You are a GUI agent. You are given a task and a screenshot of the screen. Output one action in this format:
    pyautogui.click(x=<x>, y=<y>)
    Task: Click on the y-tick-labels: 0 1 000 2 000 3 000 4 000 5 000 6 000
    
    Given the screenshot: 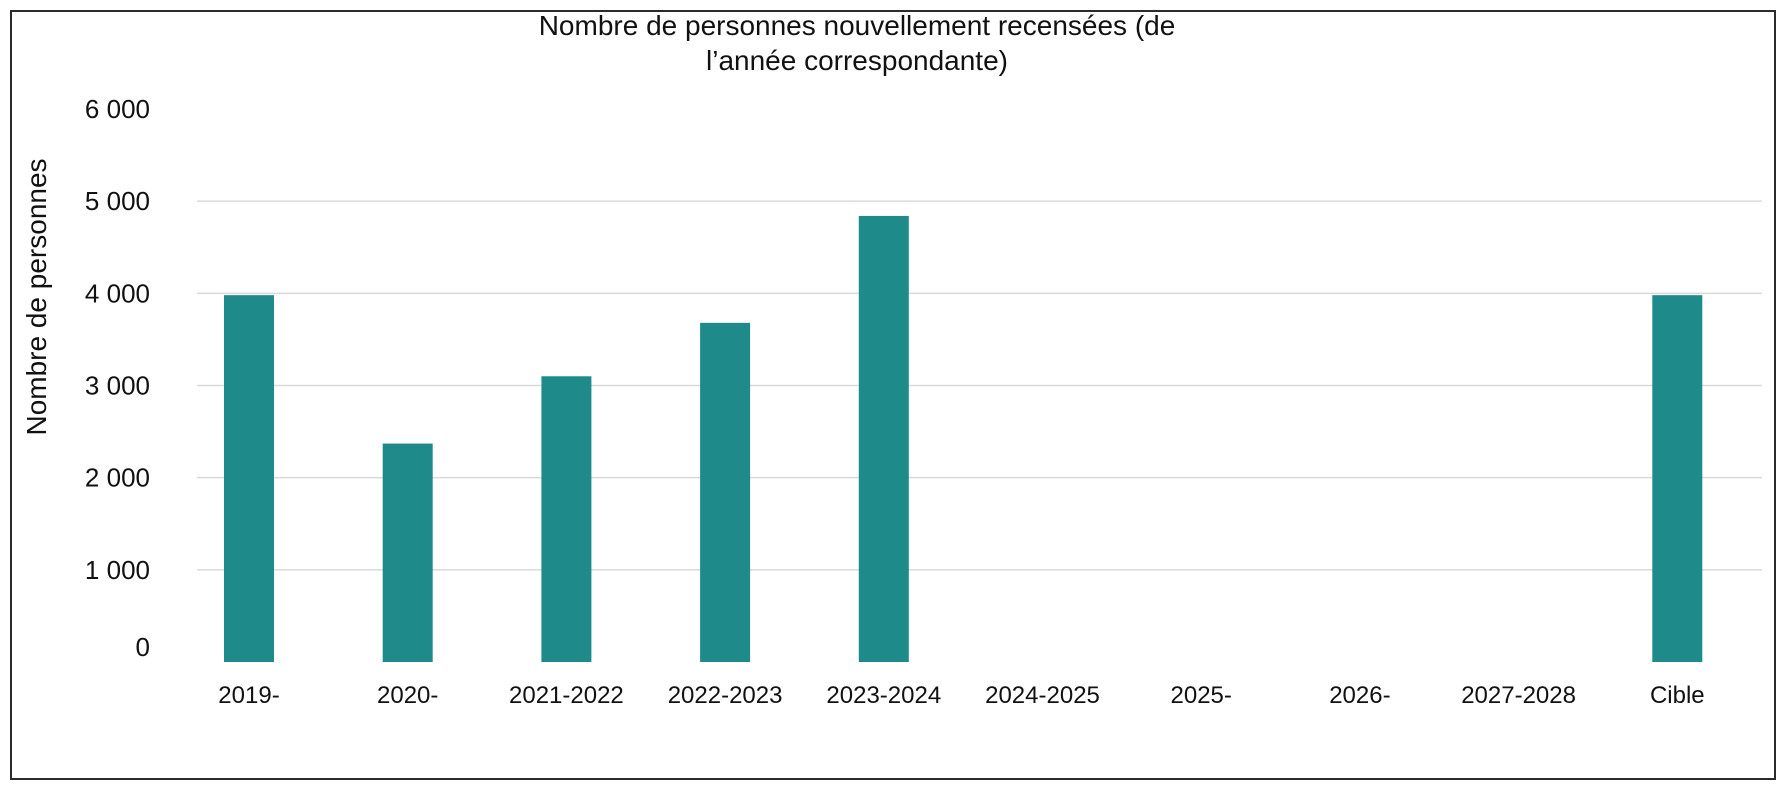 What is the action you would take?
    pyautogui.click(x=117, y=378)
    